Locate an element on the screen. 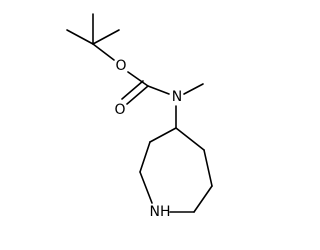 The height and width of the screenshot is (250, 320). atom-label: N is located at coordinates (177, 97).